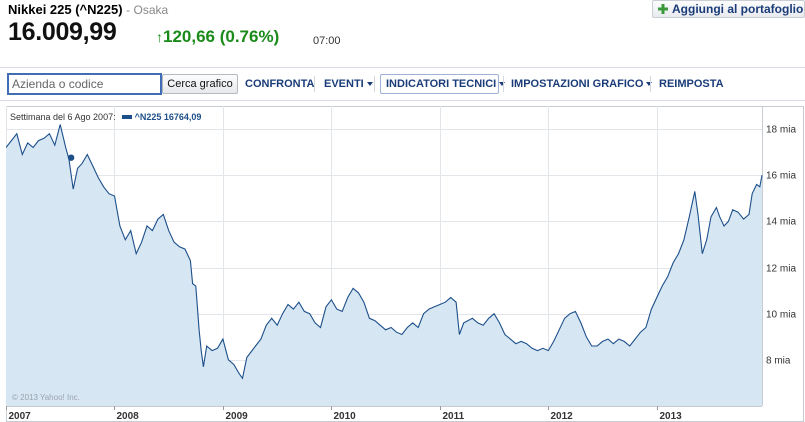 The image size is (805, 422). I want to click on add-portfolio-label: Aggiungi al portafoglio, so click(738, 9).